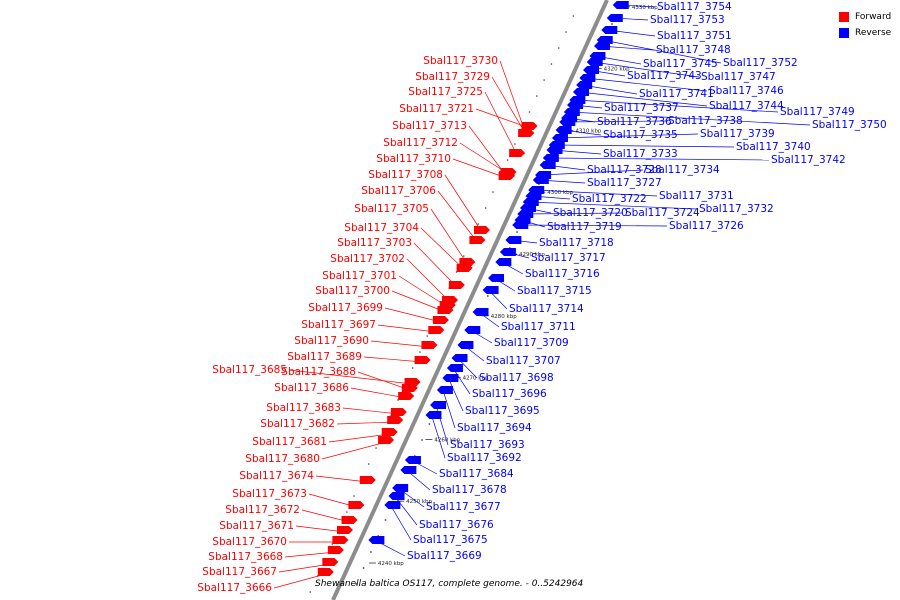  I want to click on reverse-gene-label: Sbal117_3749, so click(817, 112).